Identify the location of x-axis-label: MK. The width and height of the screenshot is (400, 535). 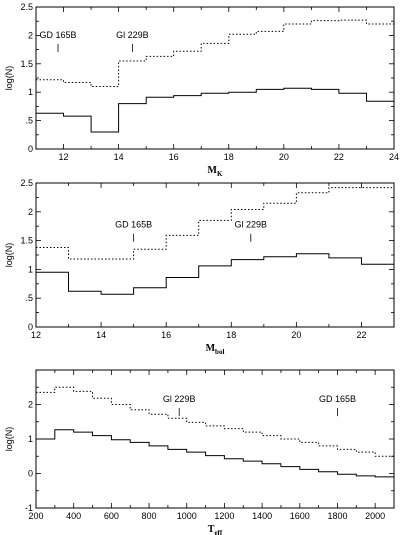
(215, 171).